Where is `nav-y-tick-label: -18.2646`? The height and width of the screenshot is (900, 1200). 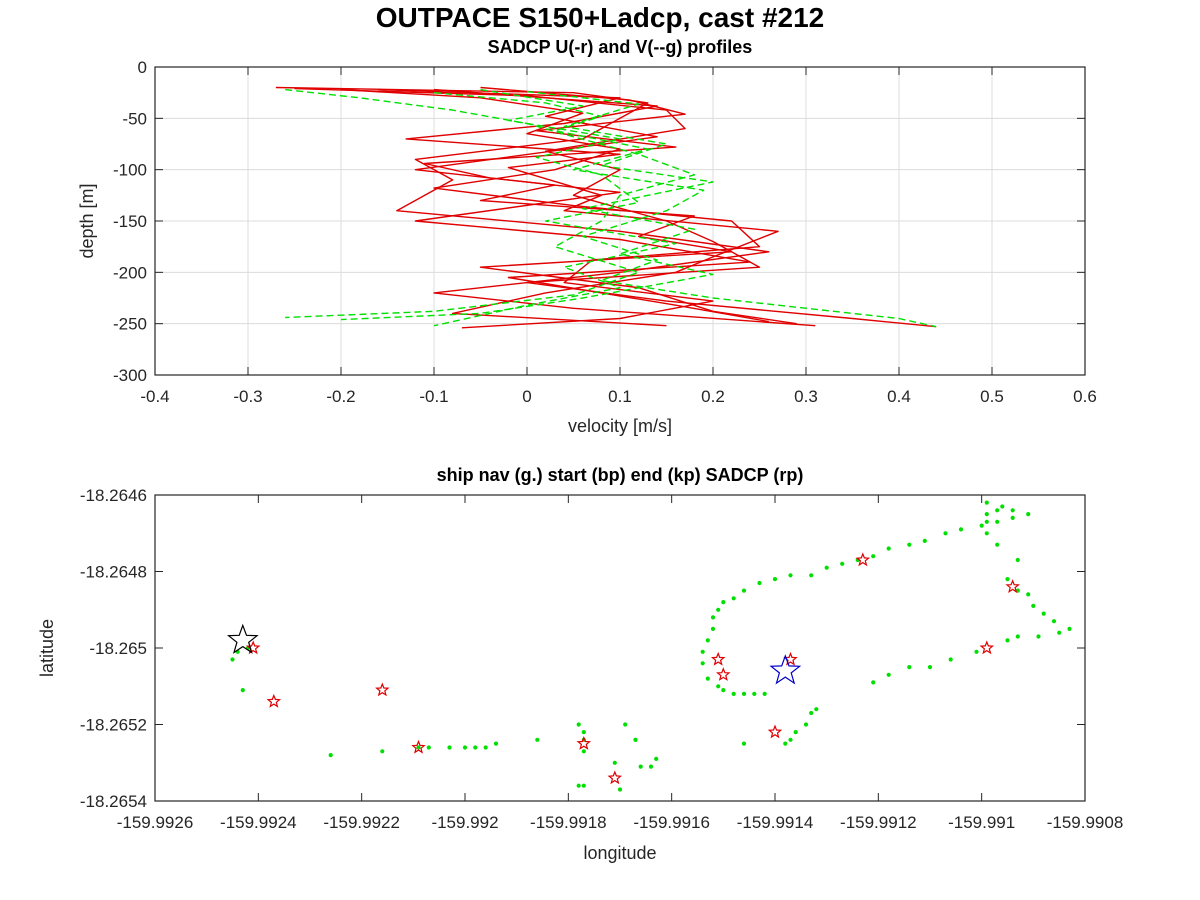
nav-y-tick-label: -18.2646 is located at coordinates (113, 495).